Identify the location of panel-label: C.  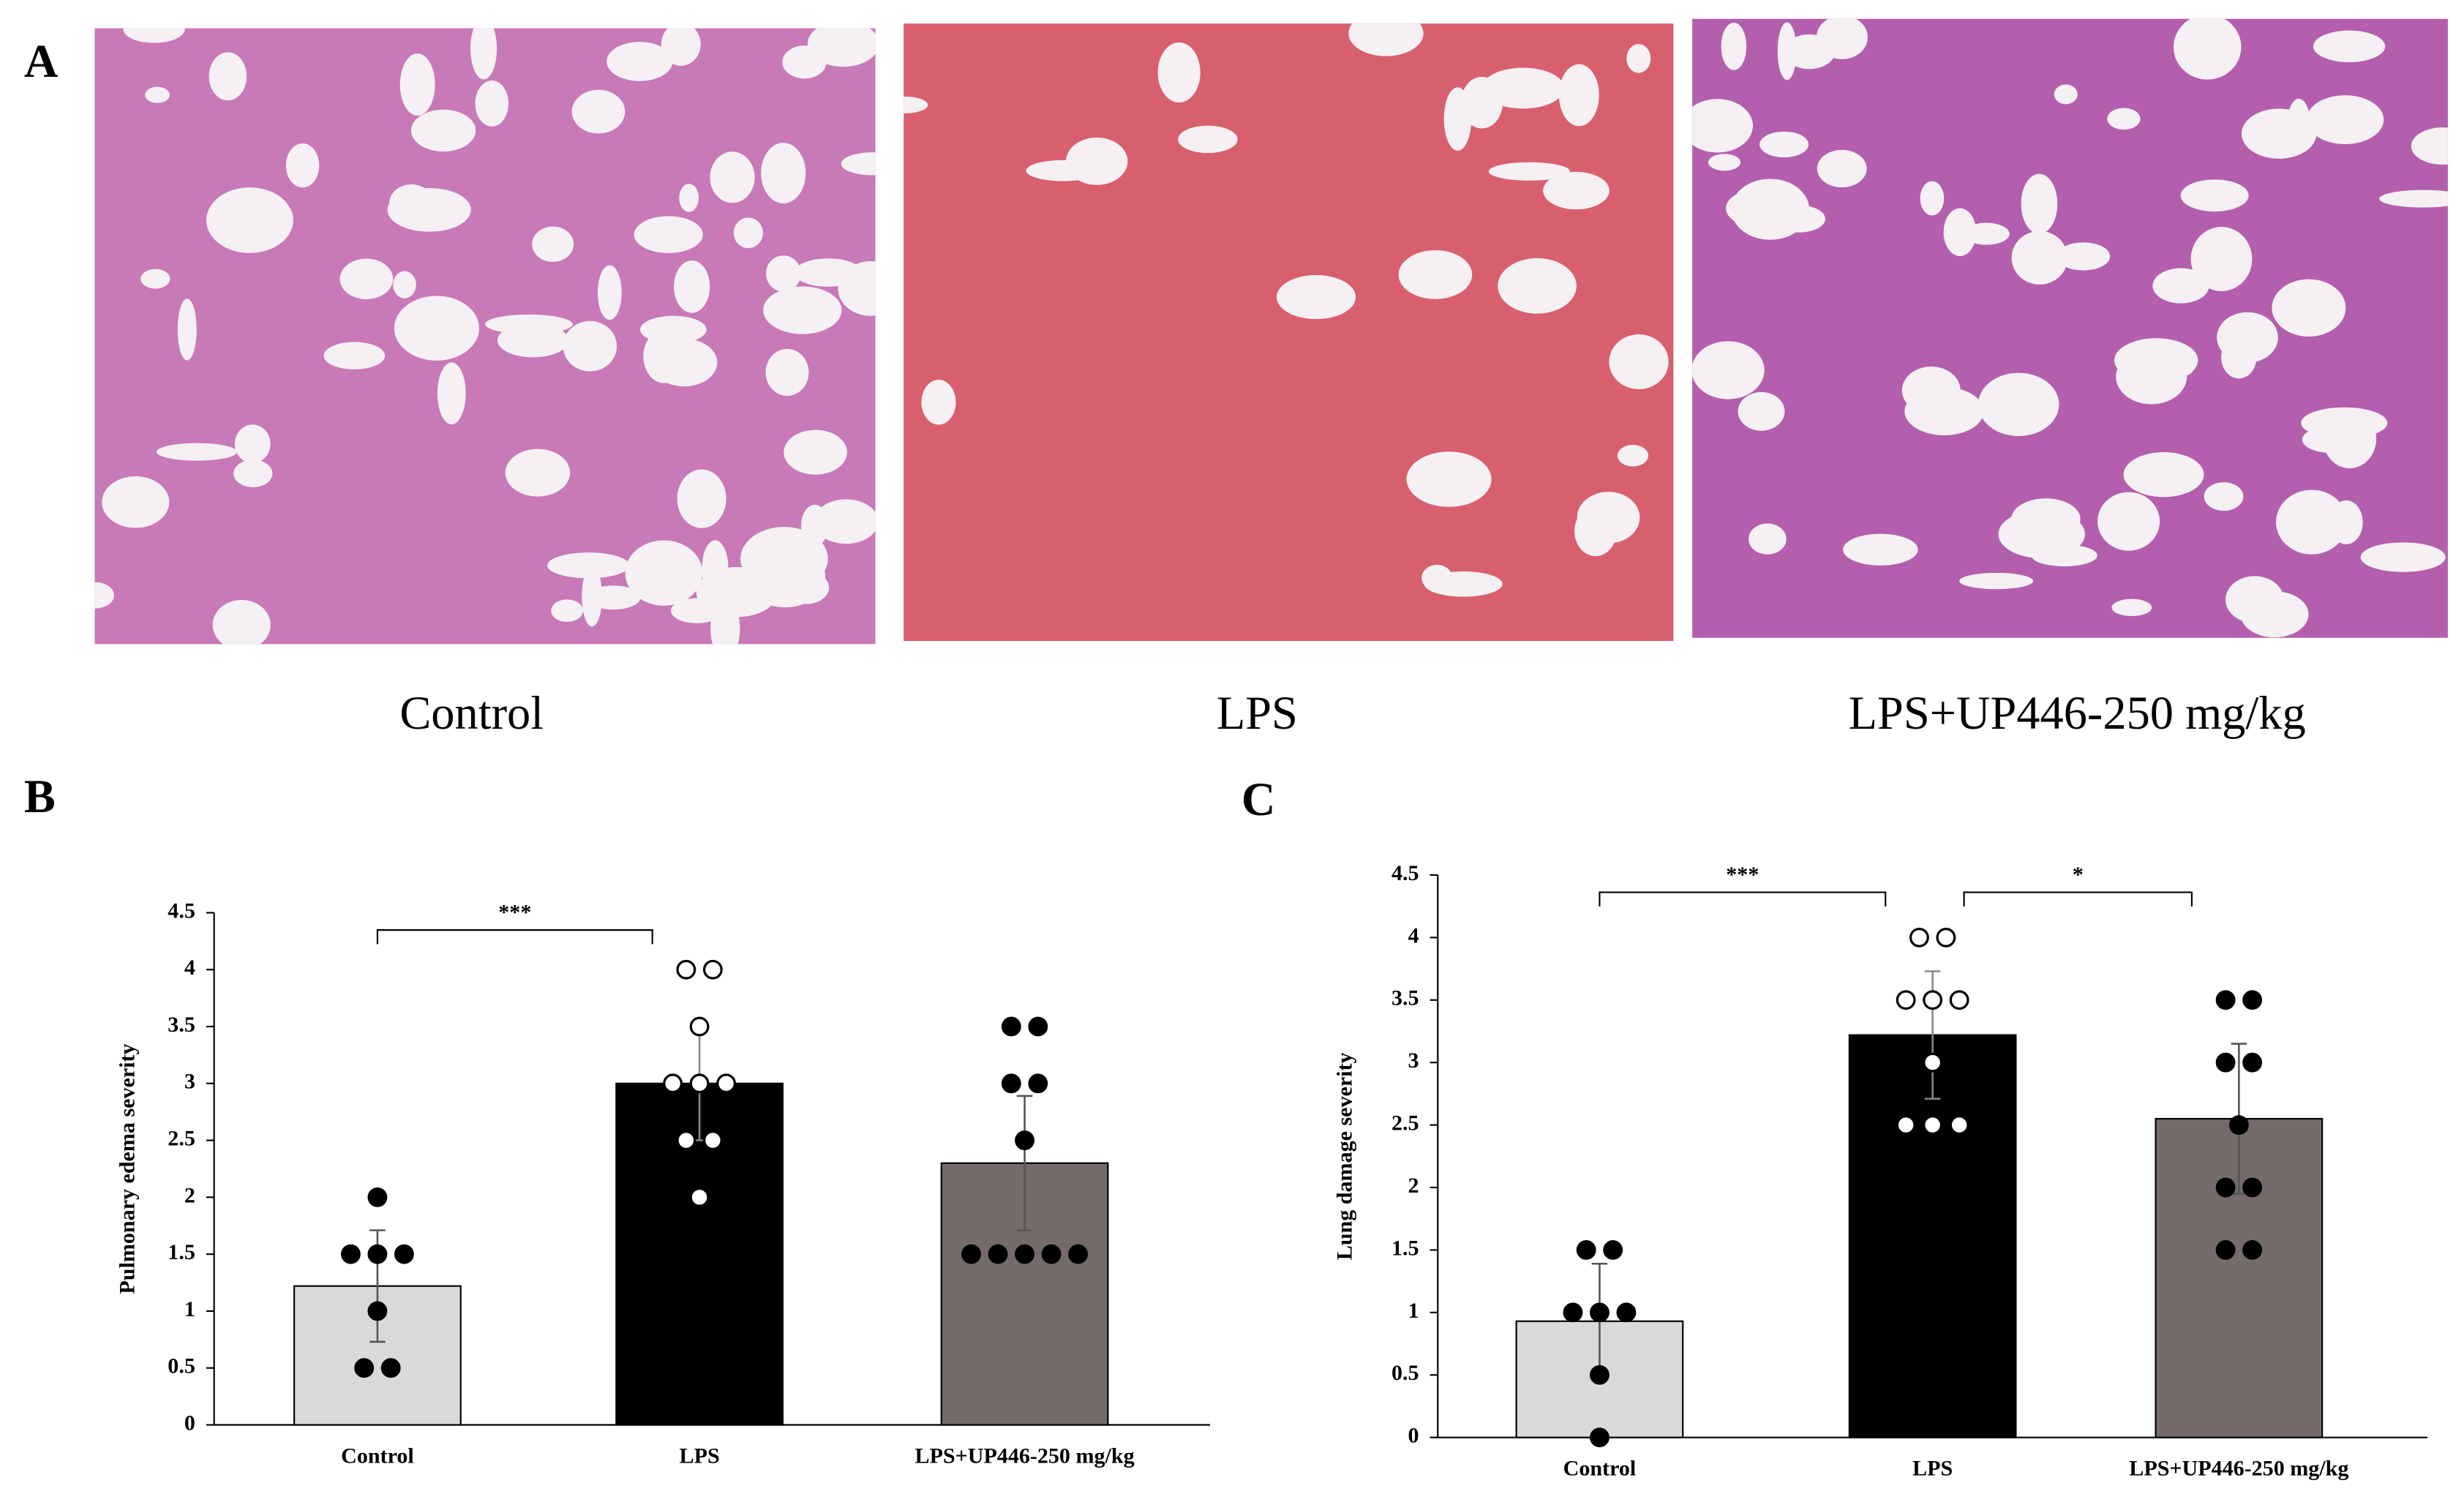
(1259, 799).